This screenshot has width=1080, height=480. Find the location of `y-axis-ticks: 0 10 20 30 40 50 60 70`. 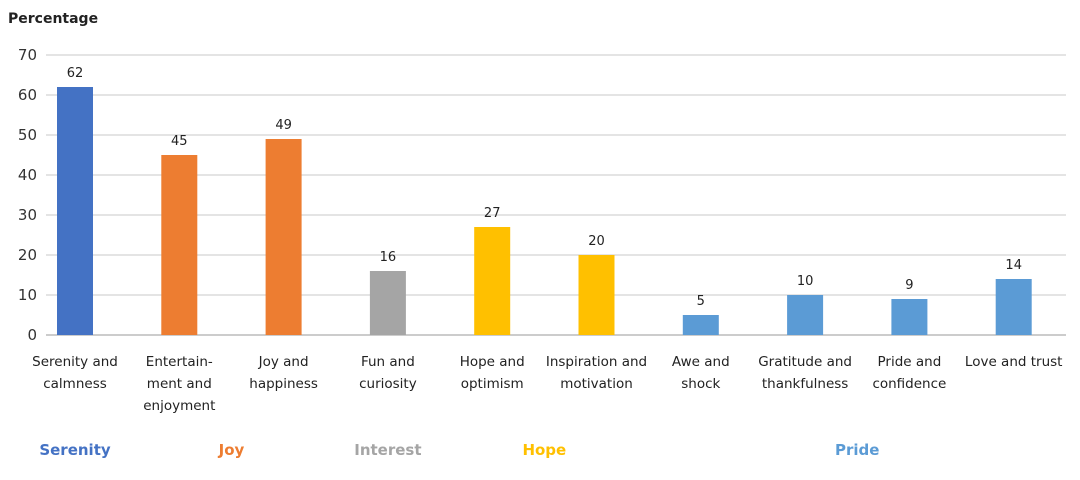

y-axis-ticks: 0 10 20 30 40 50 60 70 is located at coordinates (27, 195).